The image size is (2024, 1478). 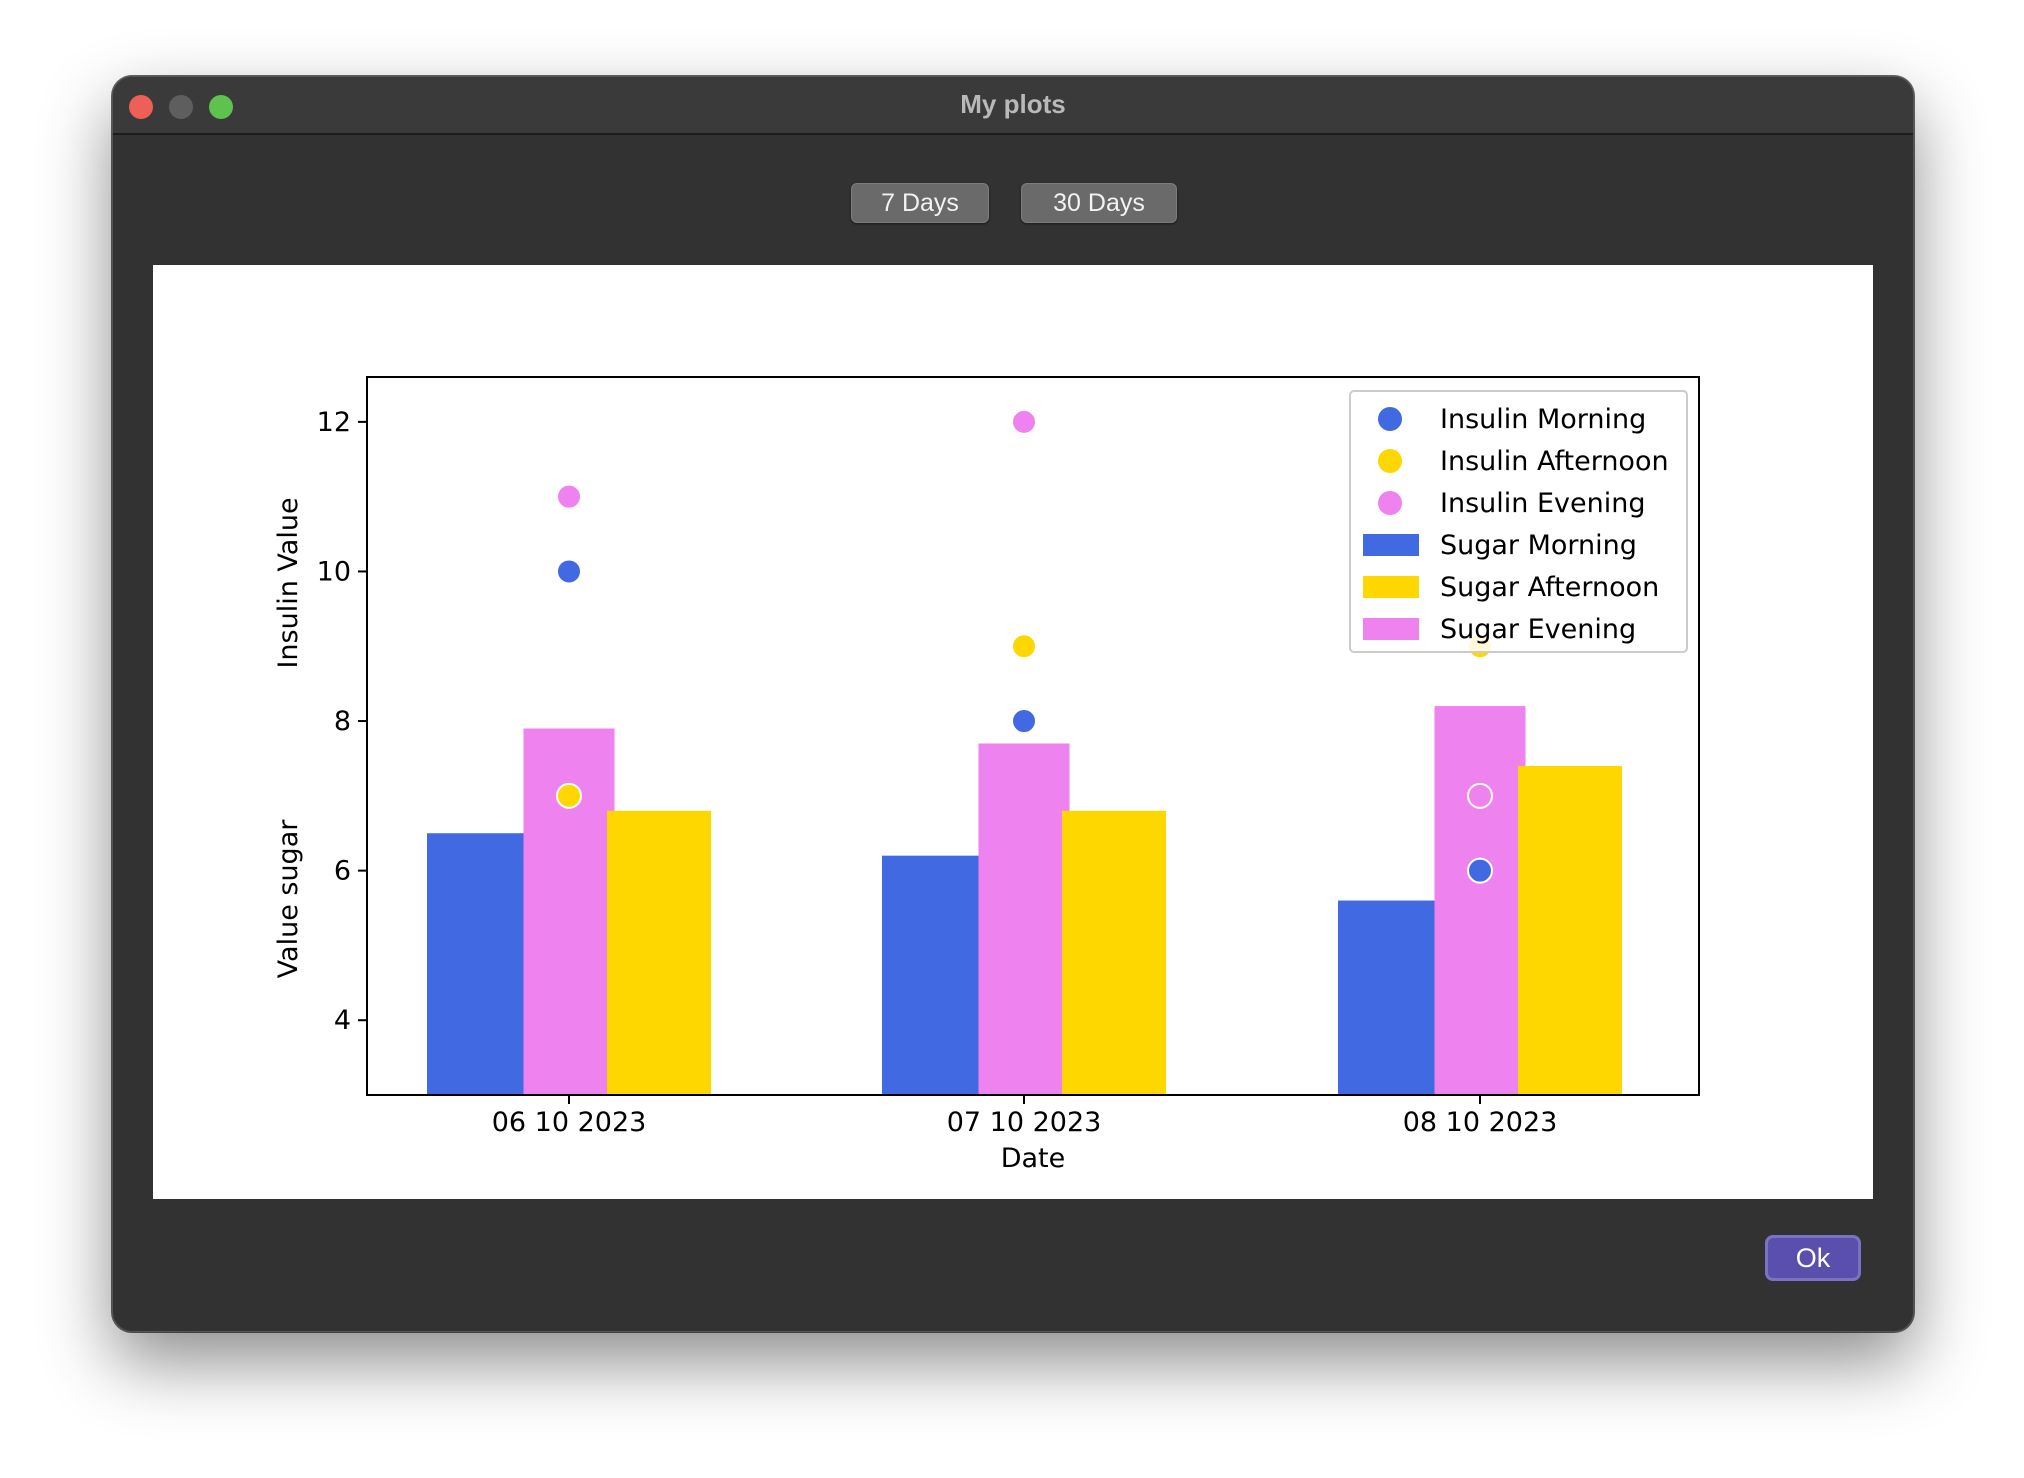 I want to click on x-tick-label: 08 10 2023, so click(x=1480, y=1122).